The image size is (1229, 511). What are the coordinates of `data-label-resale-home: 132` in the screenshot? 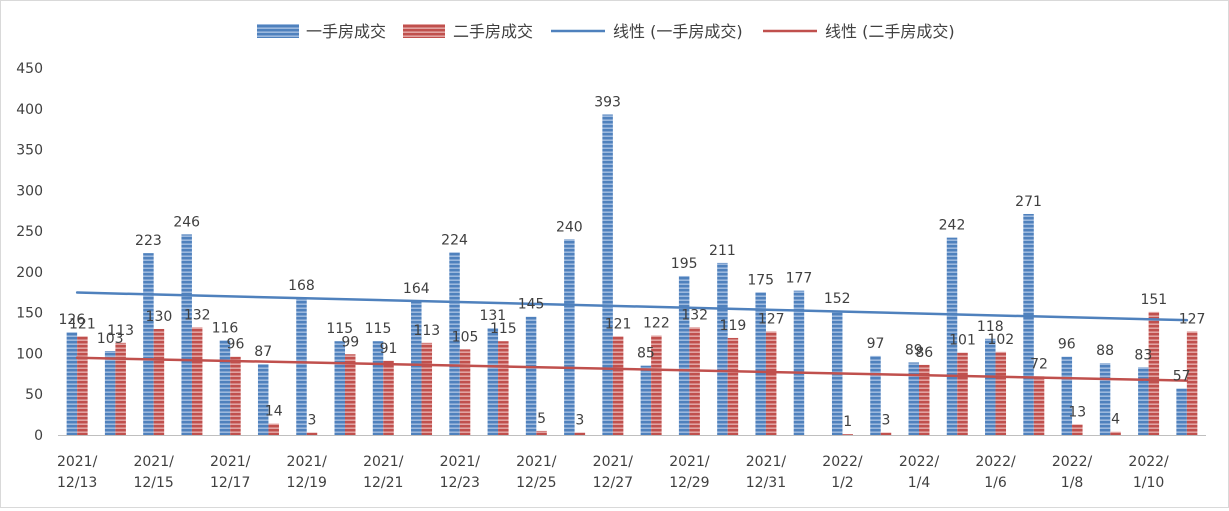 It's located at (197, 315).